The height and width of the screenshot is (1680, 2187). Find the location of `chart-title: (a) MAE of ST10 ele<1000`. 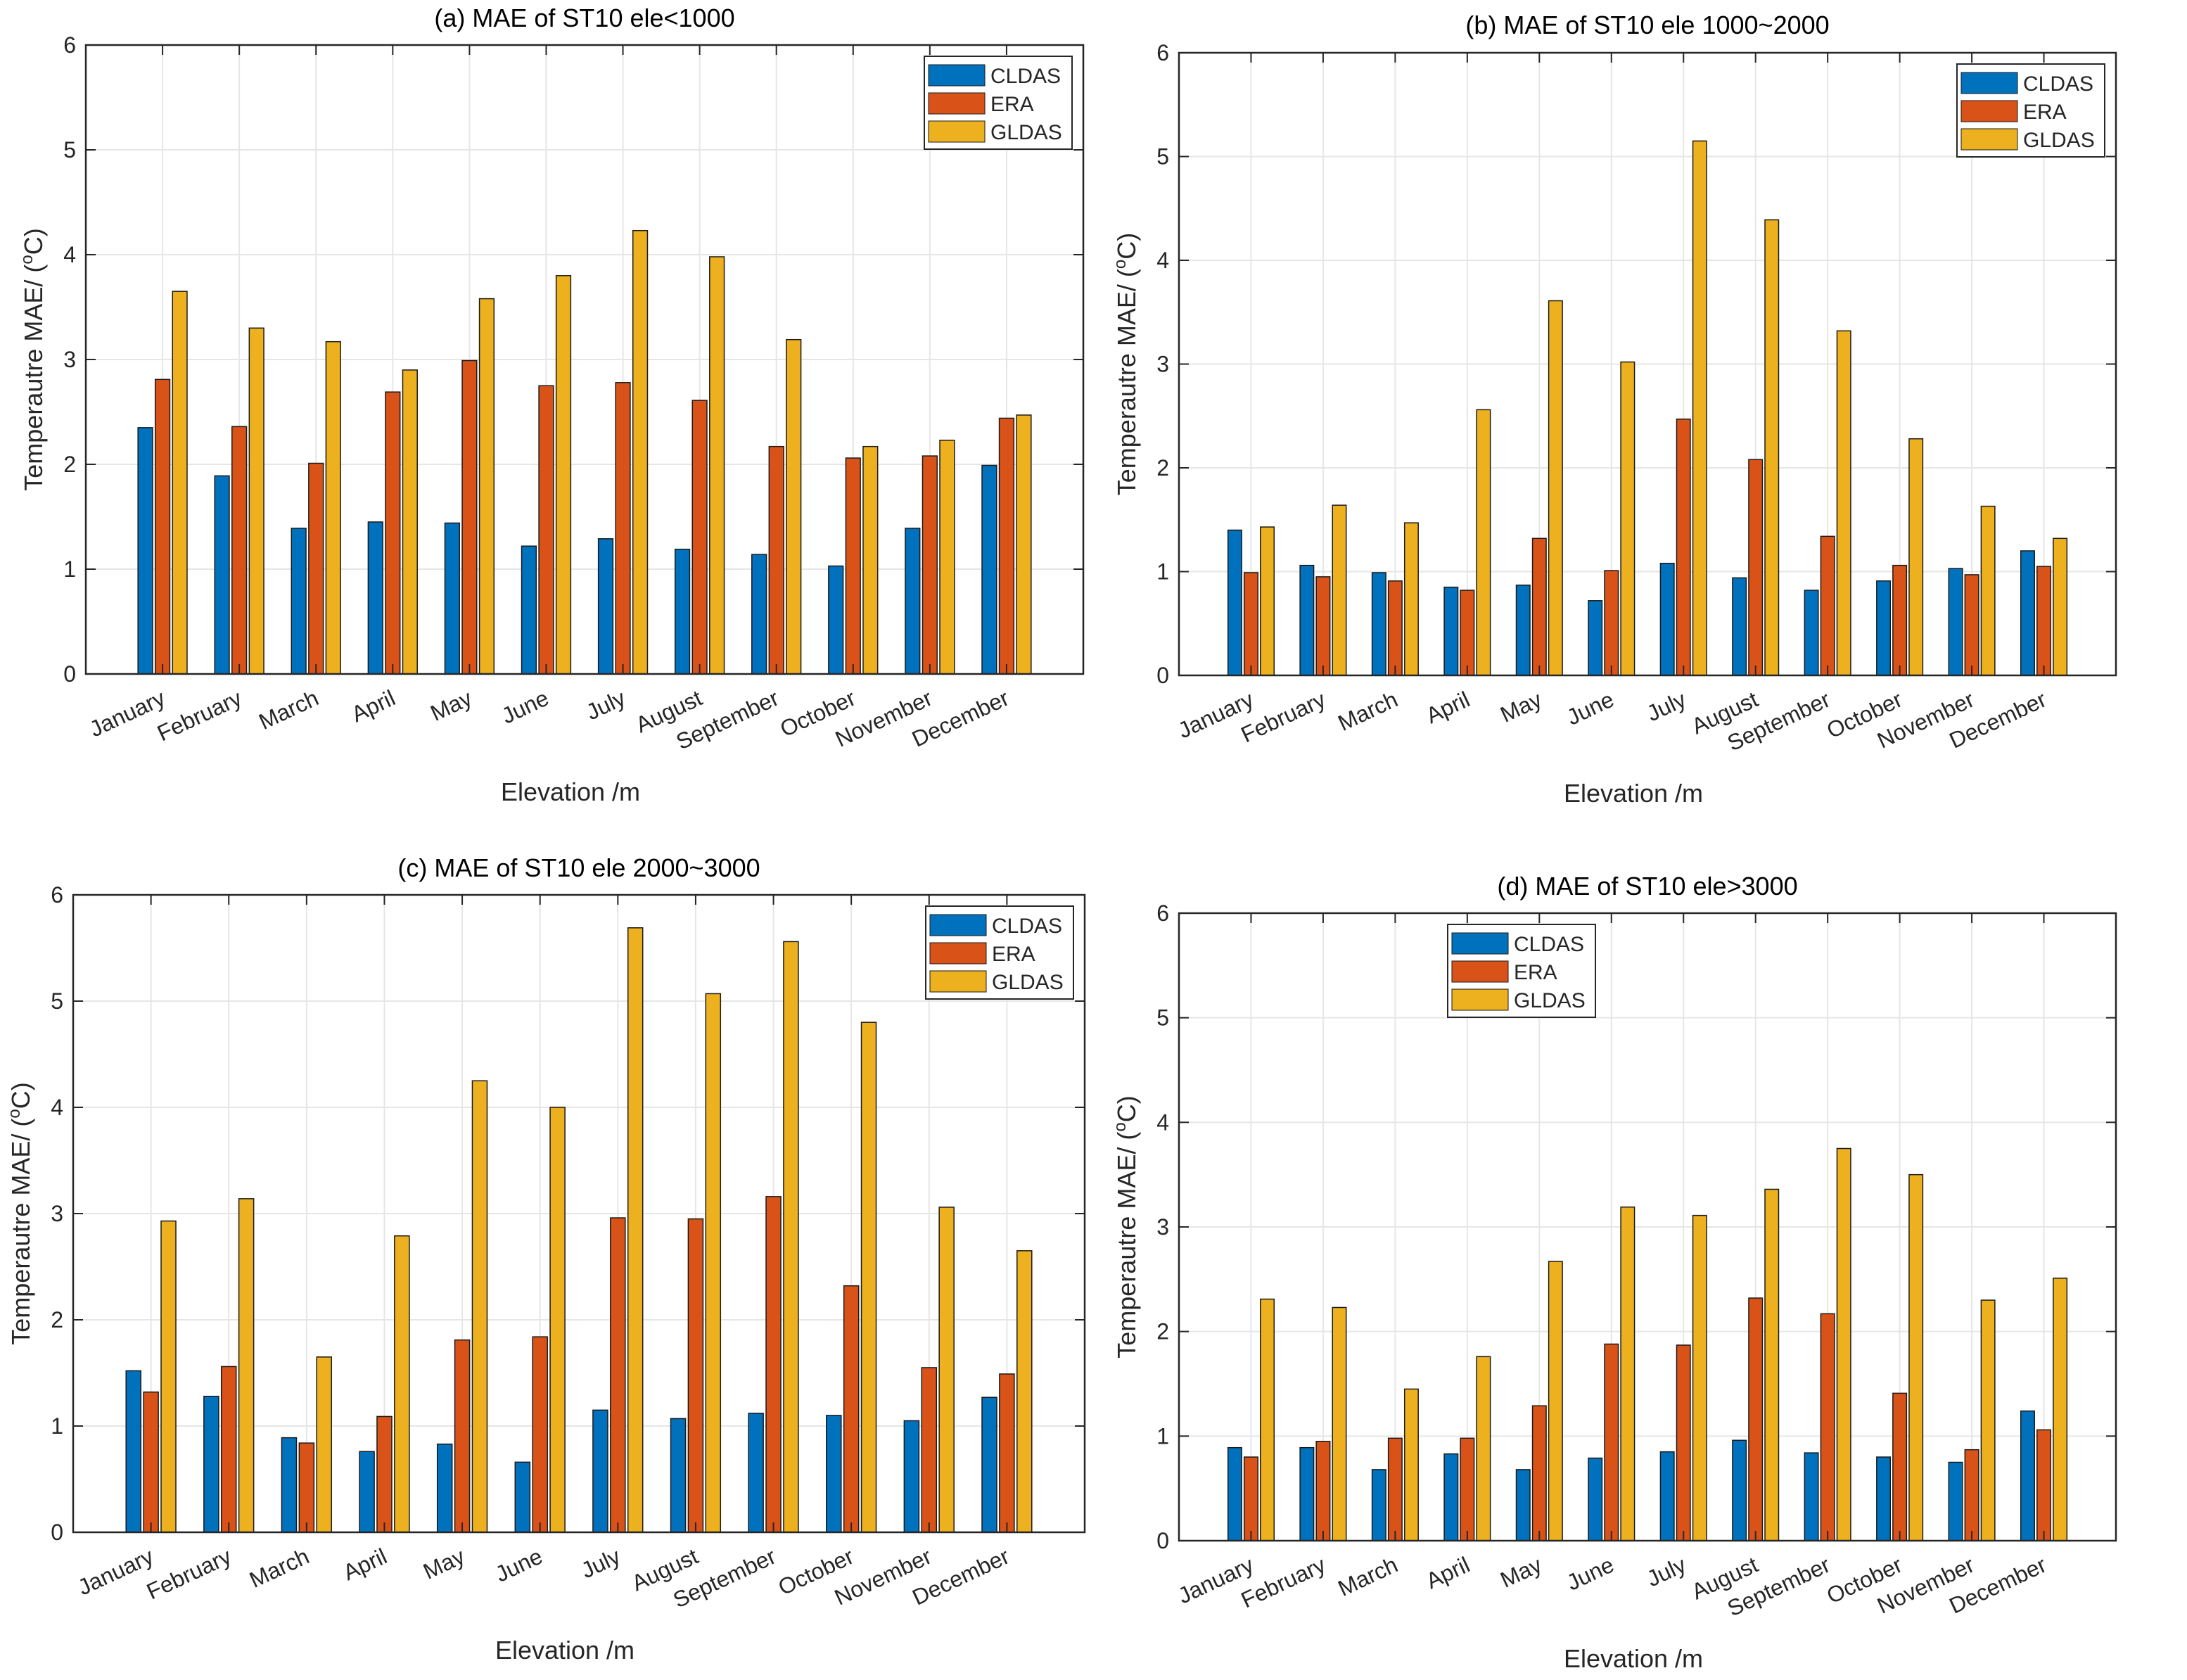

chart-title: (a) MAE of ST10 ele<1000 is located at coordinates (584, 18).